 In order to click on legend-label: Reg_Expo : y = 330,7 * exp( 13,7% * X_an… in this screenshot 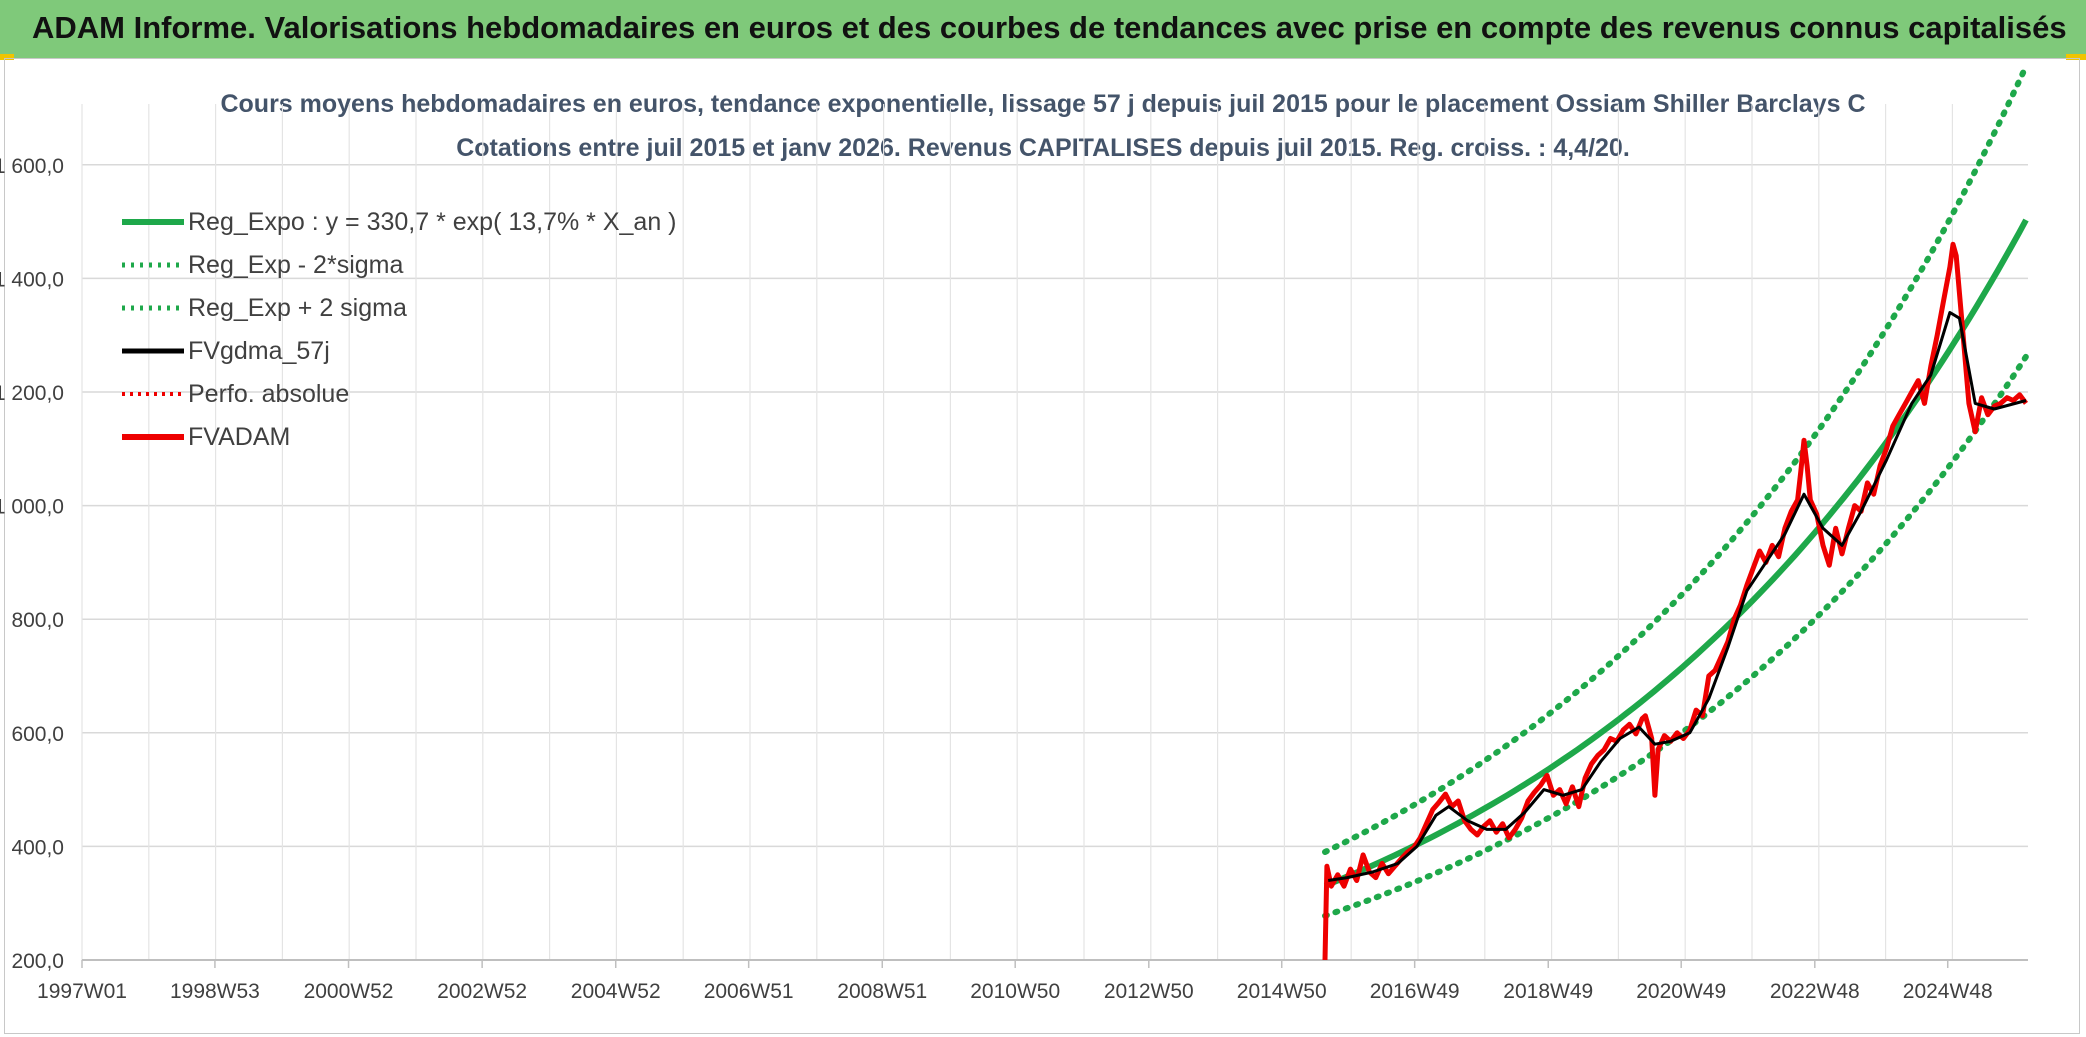, I will do `click(432, 222)`.